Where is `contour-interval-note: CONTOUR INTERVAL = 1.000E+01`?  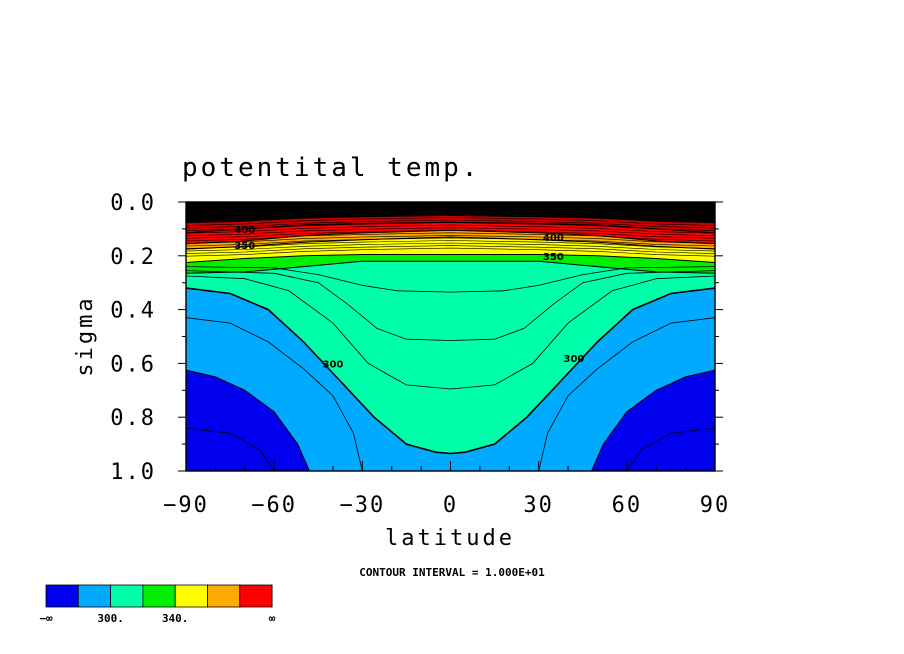
contour-interval-note: CONTOUR INTERVAL = 1.000E+01 is located at coordinates (452, 572).